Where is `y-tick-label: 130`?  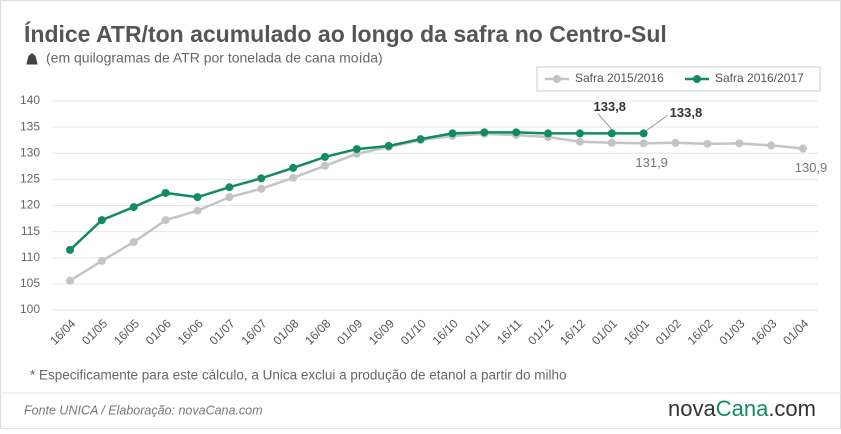 y-tick-label: 130 is located at coordinates (30, 152).